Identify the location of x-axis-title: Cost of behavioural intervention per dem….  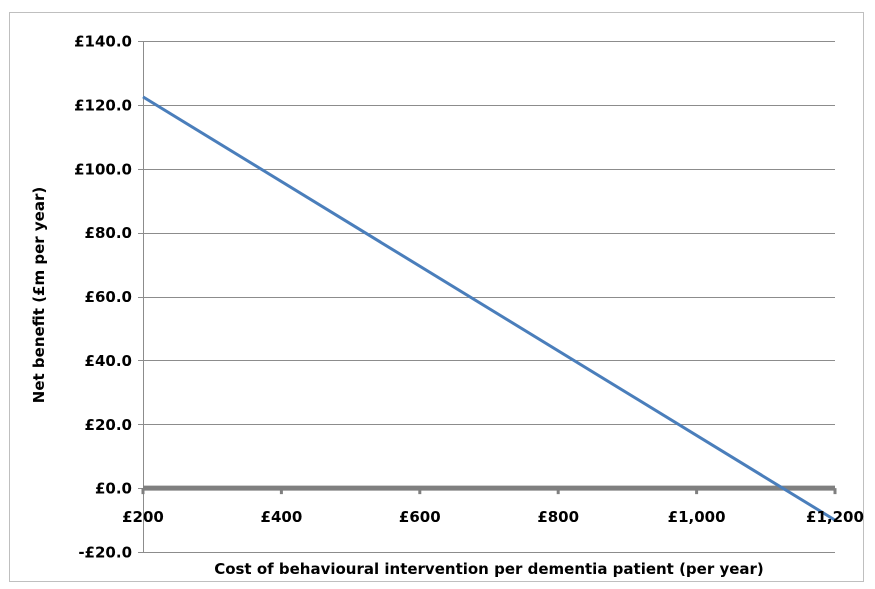
(489, 569).